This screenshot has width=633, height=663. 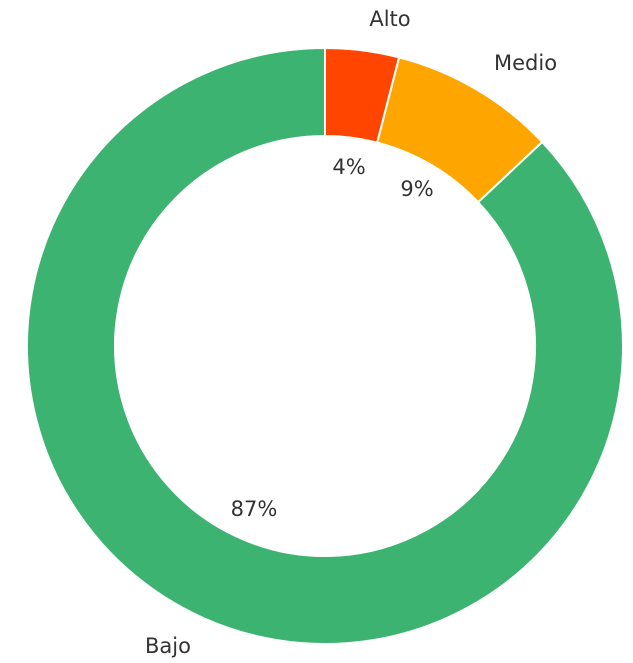 I want to click on percent-label-medio: 9%, so click(x=416, y=189).